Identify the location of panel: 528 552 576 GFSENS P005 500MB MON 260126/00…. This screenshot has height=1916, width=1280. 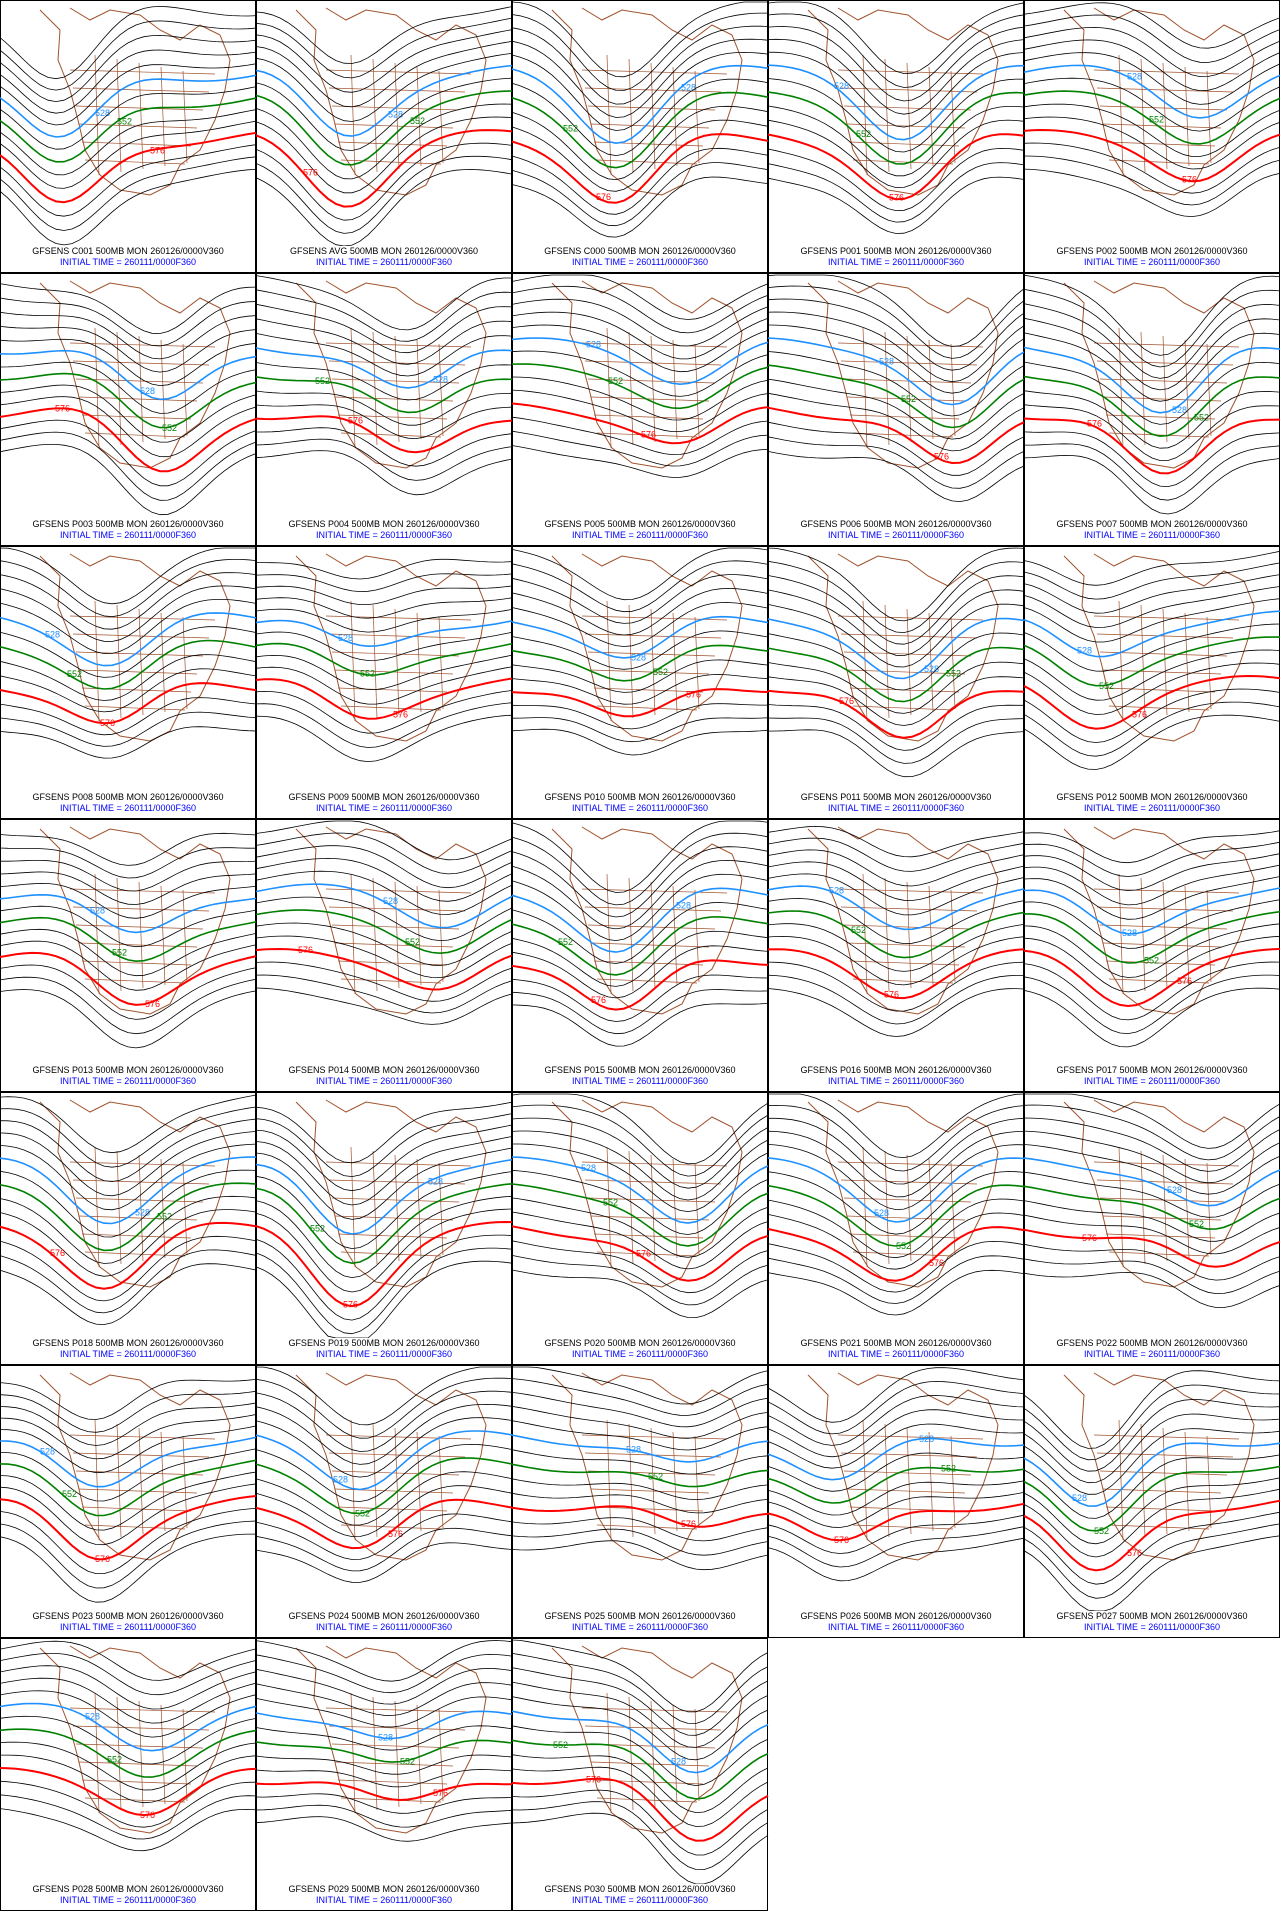
(640, 409).